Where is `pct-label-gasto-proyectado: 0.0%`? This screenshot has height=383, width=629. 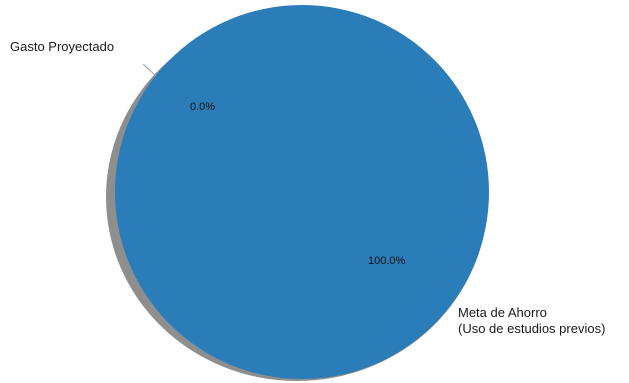
pct-label-gasto-proyectado: 0.0% is located at coordinates (202, 107).